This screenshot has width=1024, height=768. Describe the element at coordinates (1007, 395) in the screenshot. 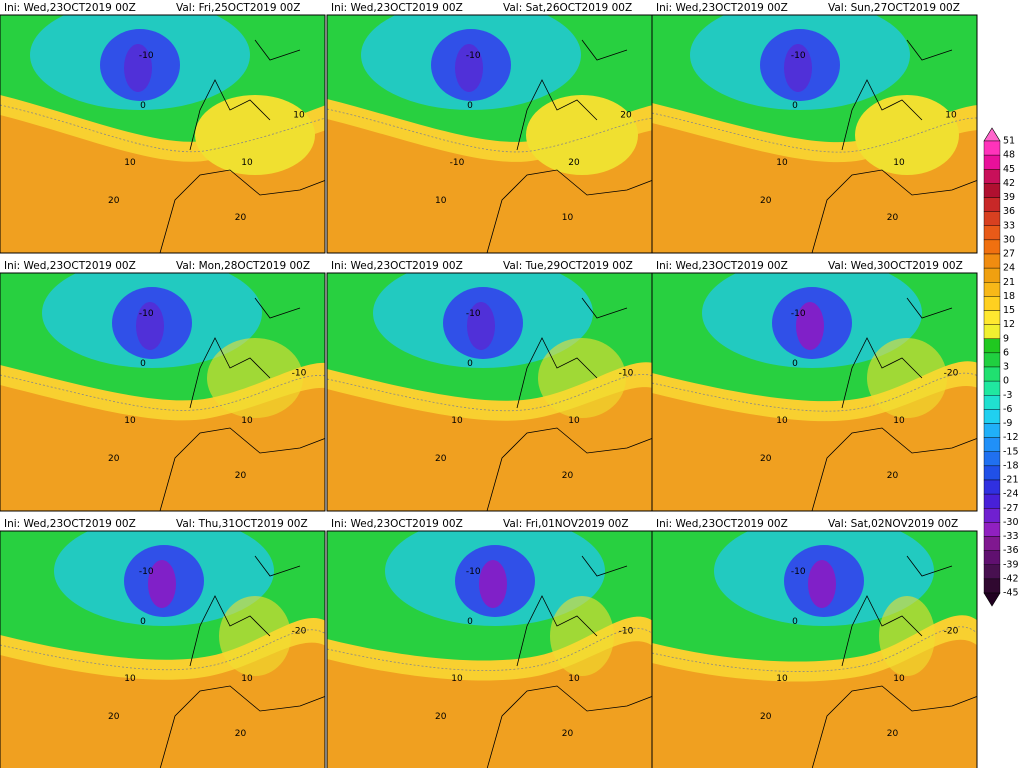

I see `colorbar-label: -3` at that location.